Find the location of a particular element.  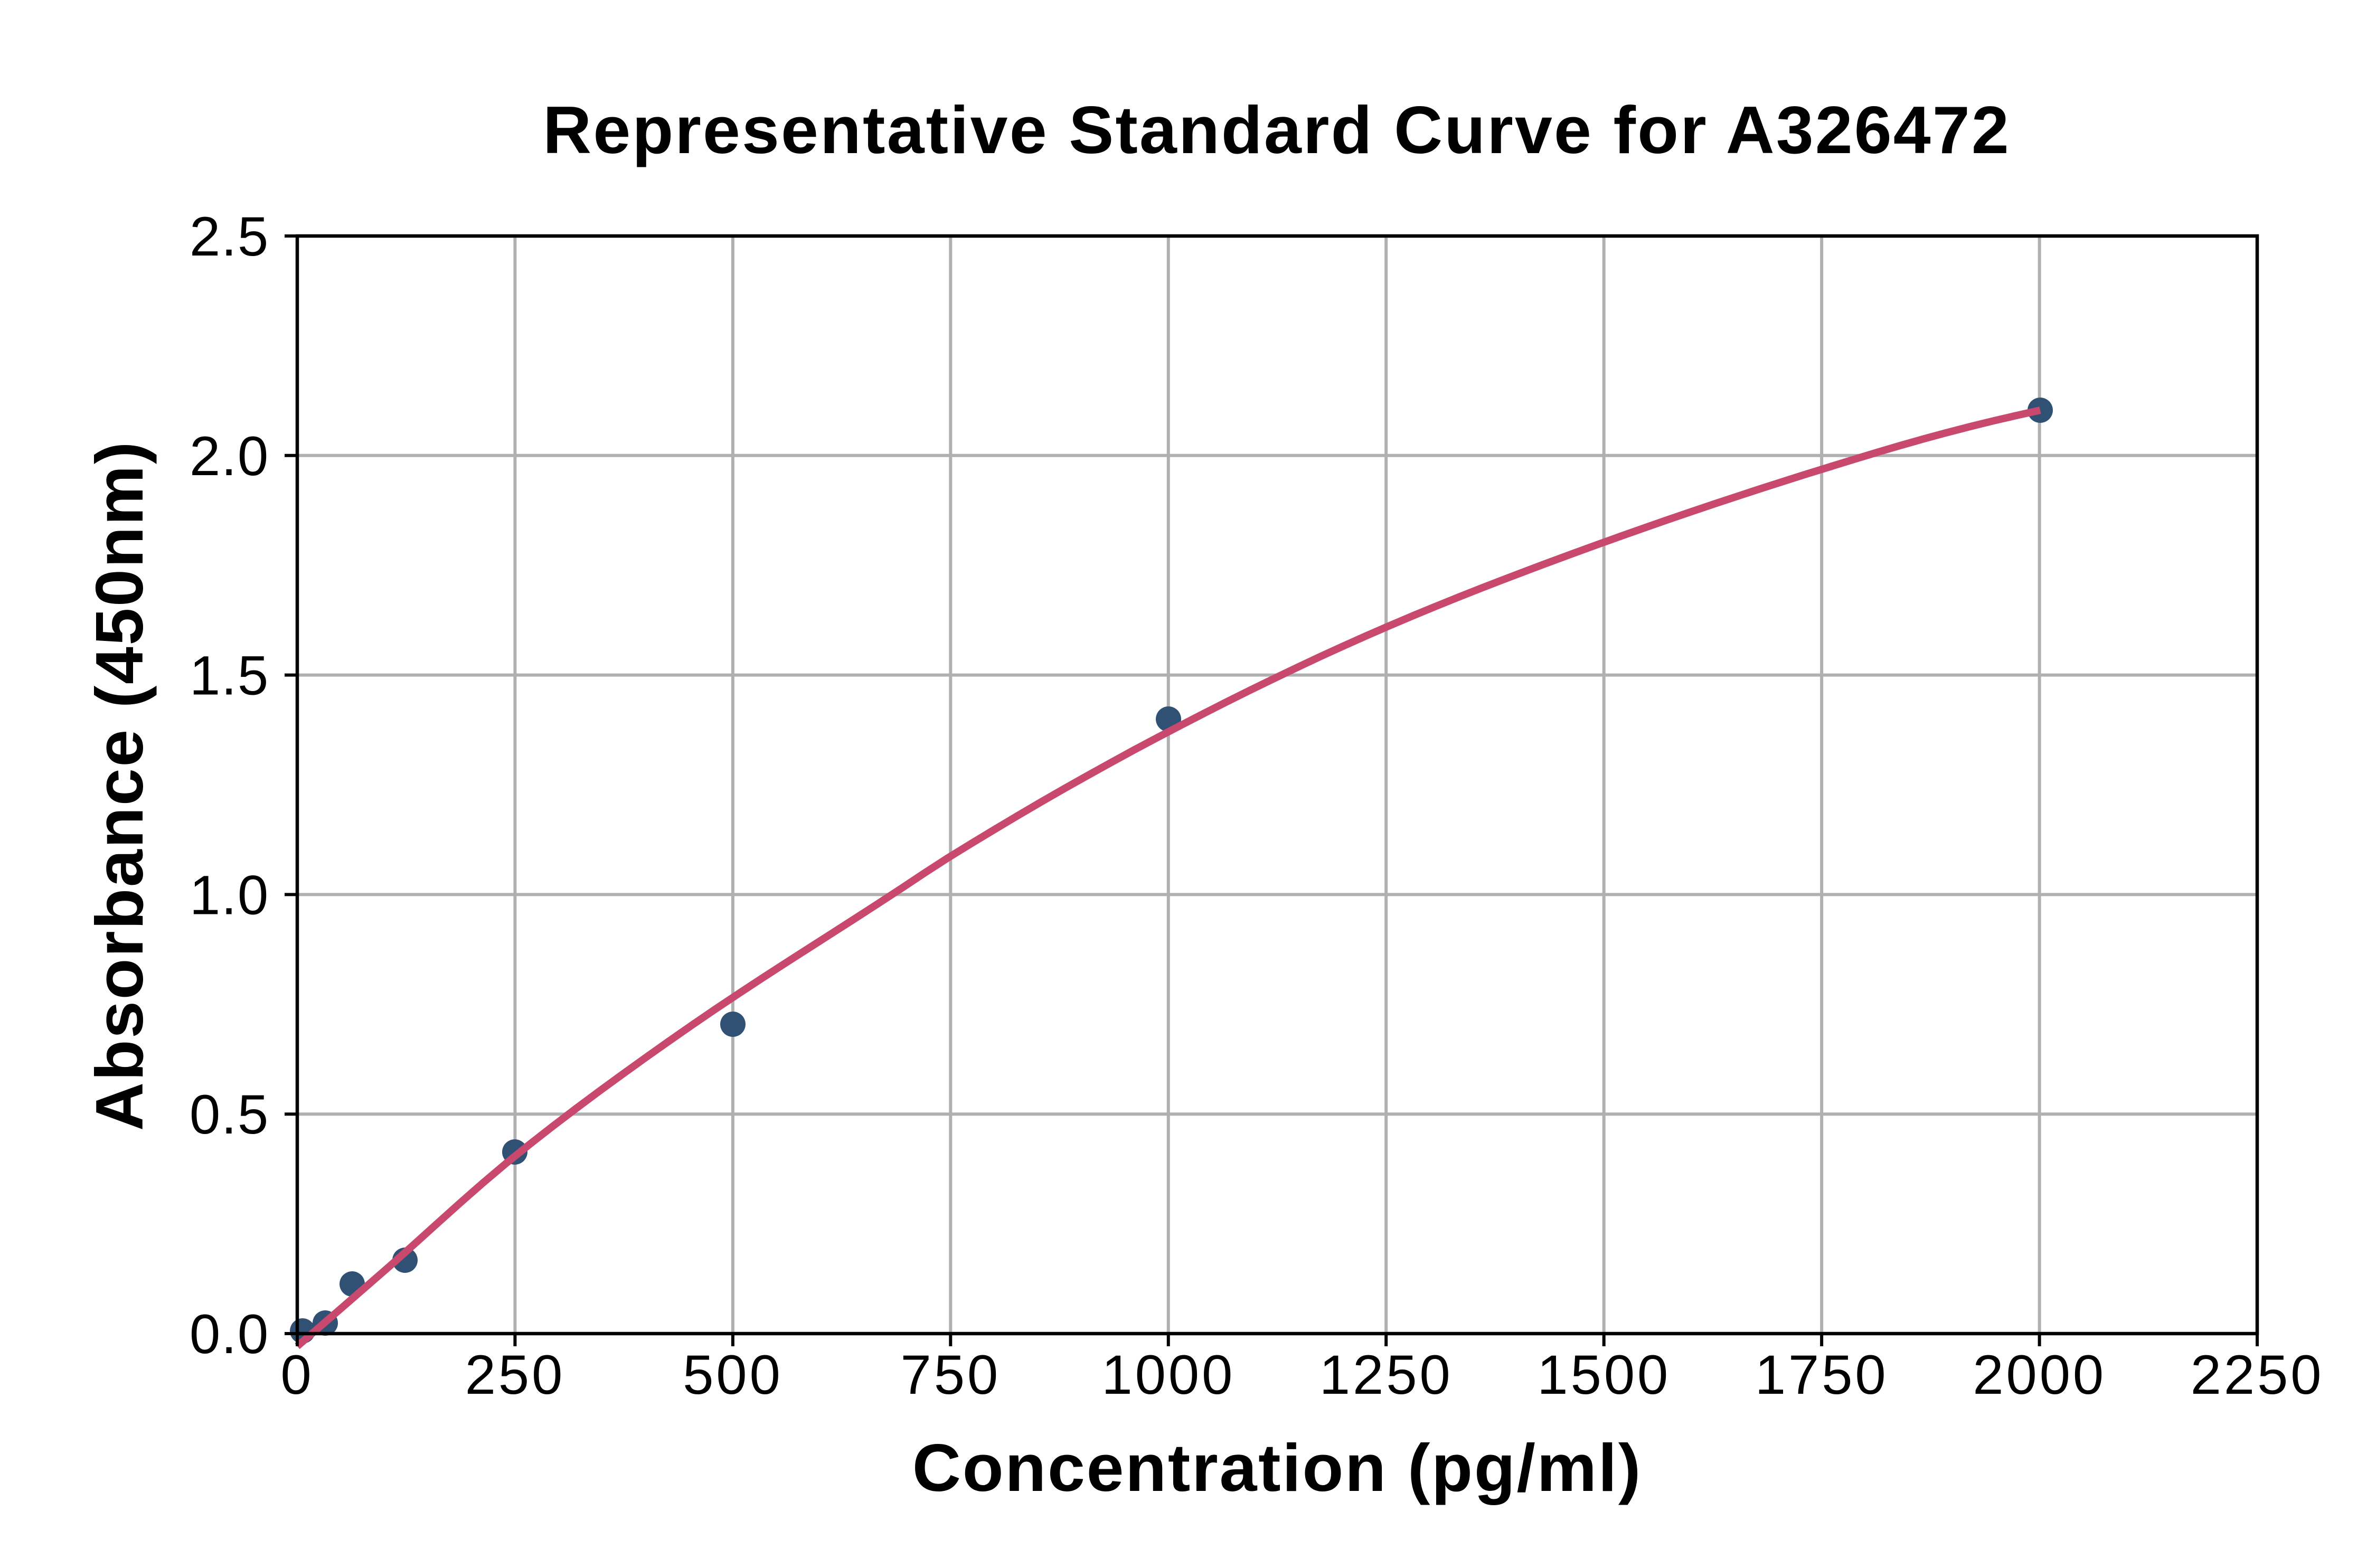

svg-text: 250 is located at coordinates (515, 1375).